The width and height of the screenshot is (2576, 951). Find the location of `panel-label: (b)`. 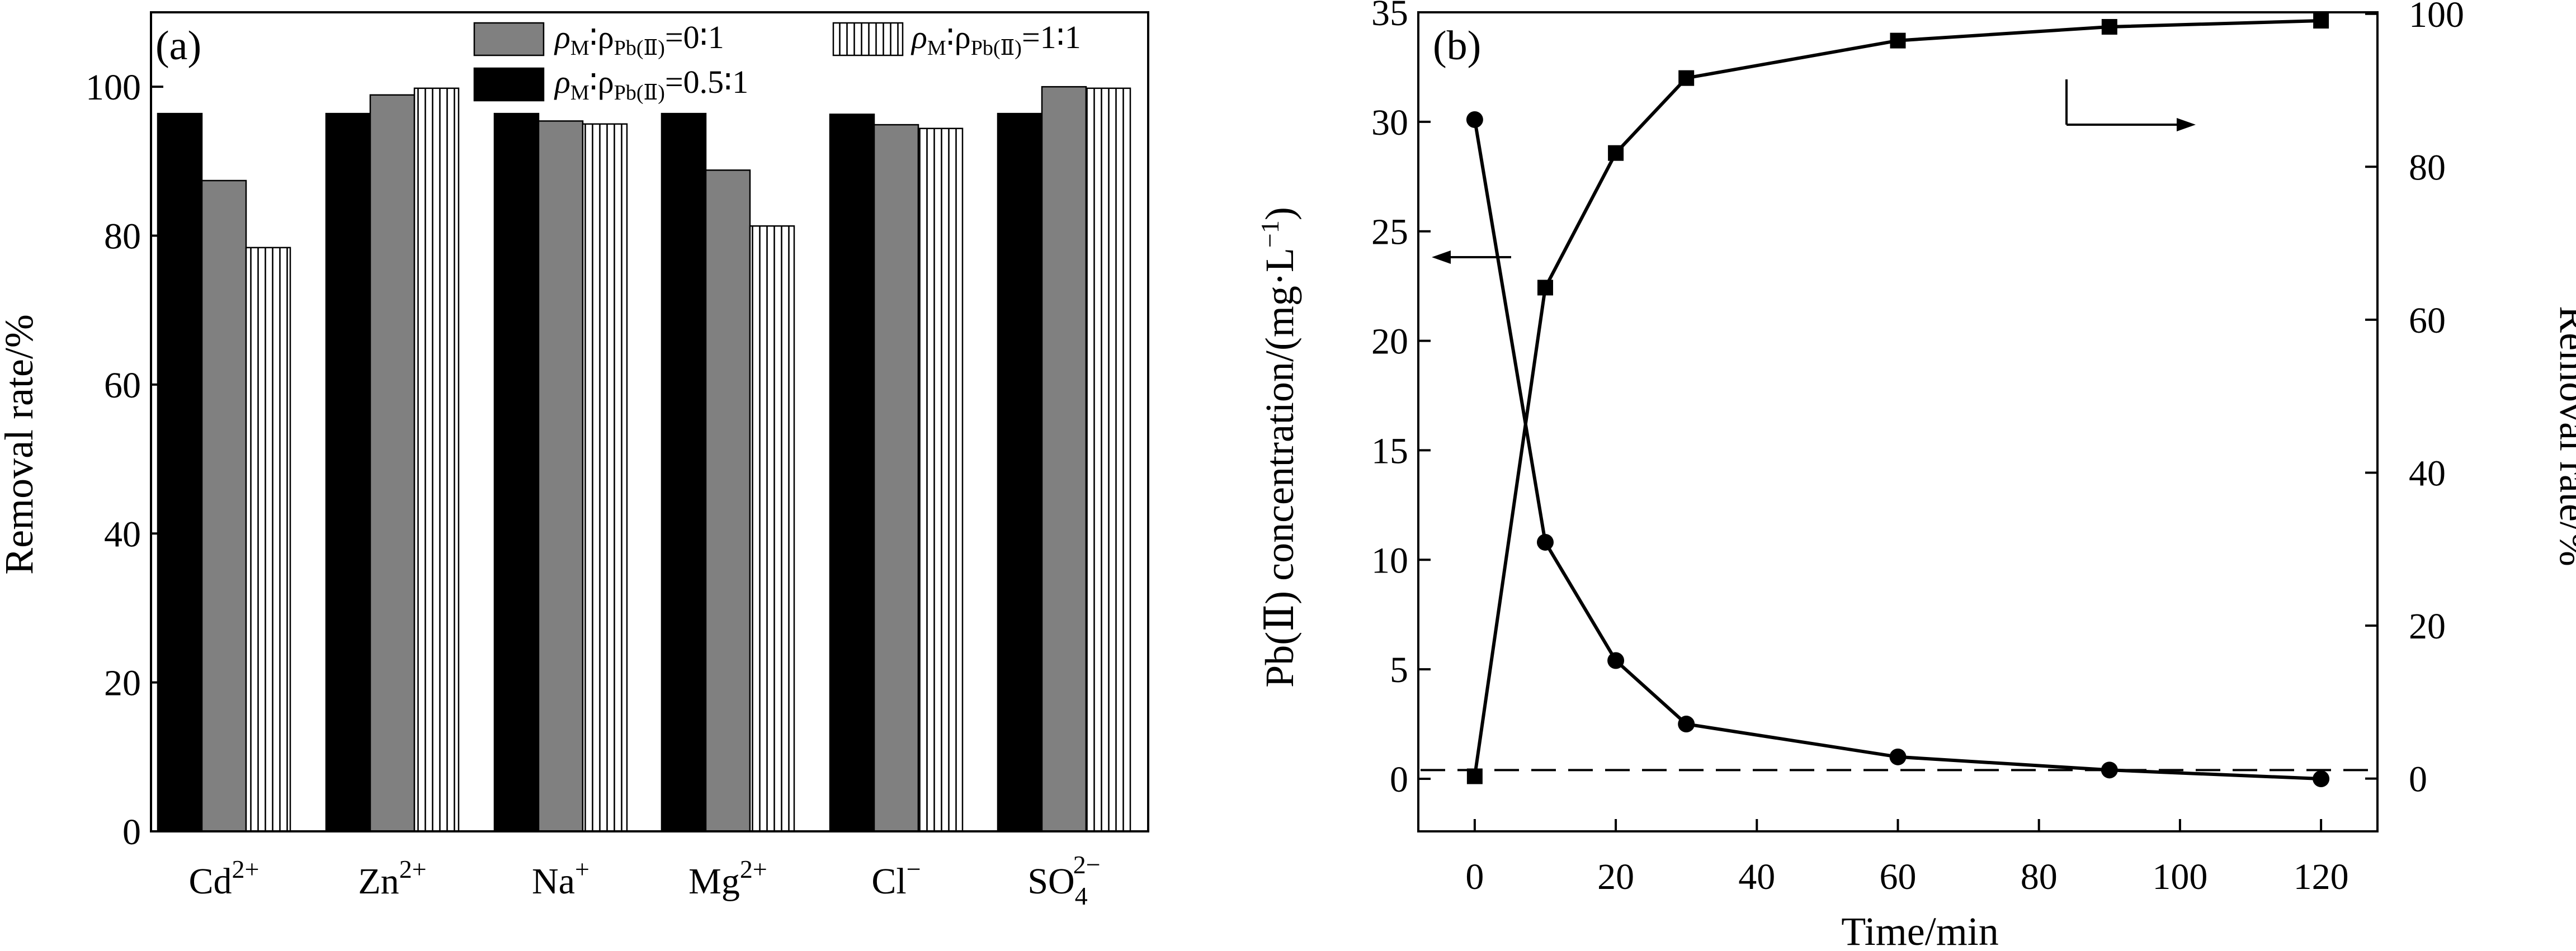

panel-label: (b) is located at coordinates (1457, 46).